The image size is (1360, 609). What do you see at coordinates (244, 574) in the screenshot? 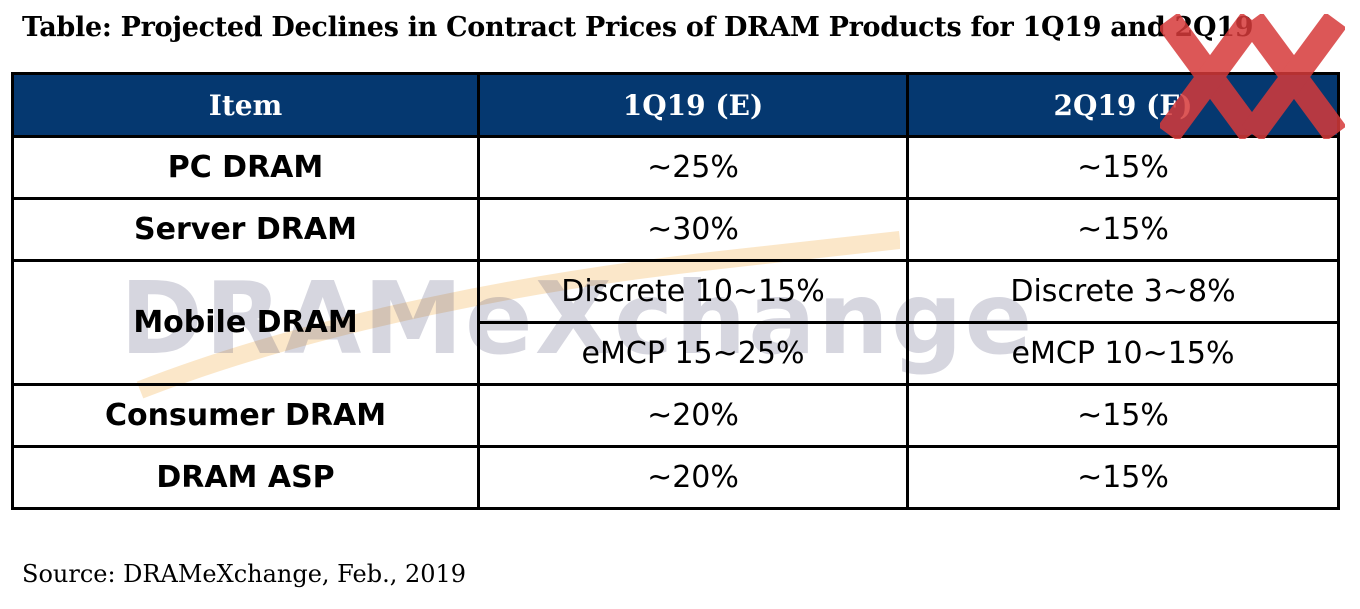
I see `source-note: Source: DRAMeXchange, Feb., 2019` at bounding box center [244, 574].